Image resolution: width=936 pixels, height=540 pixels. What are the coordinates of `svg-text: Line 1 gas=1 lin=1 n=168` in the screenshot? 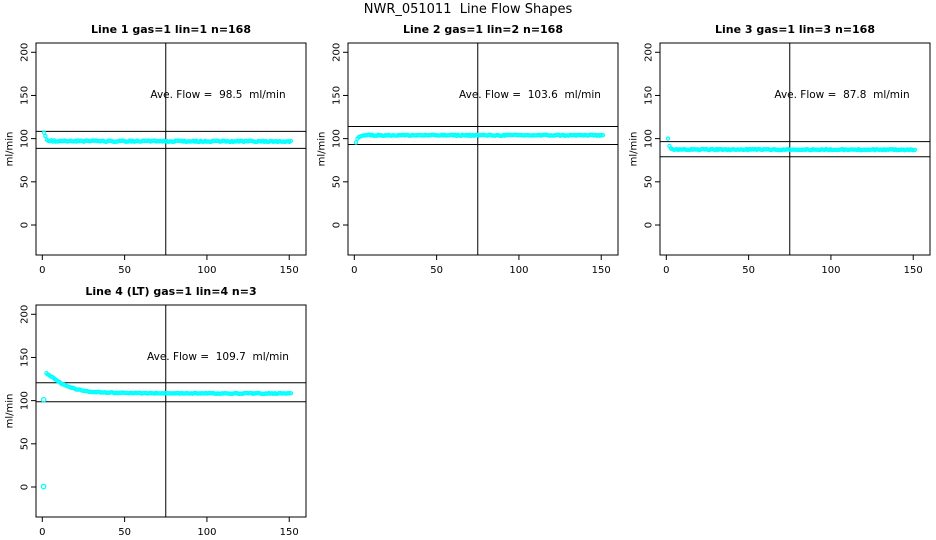 It's located at (171, 29).